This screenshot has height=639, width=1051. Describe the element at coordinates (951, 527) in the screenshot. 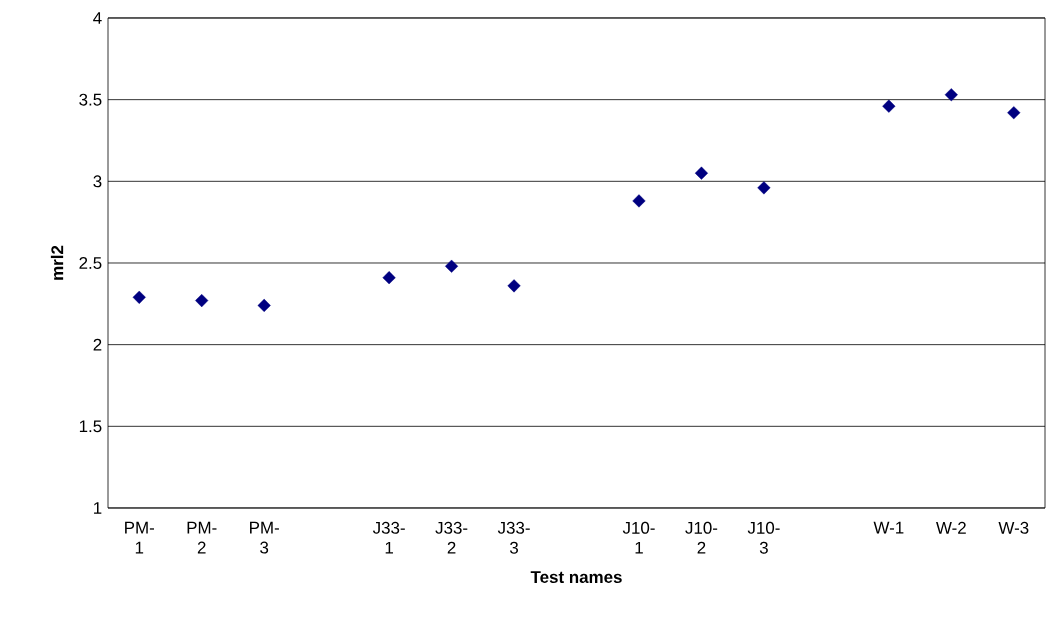

I see `x-tick-label: W-2` at that location.